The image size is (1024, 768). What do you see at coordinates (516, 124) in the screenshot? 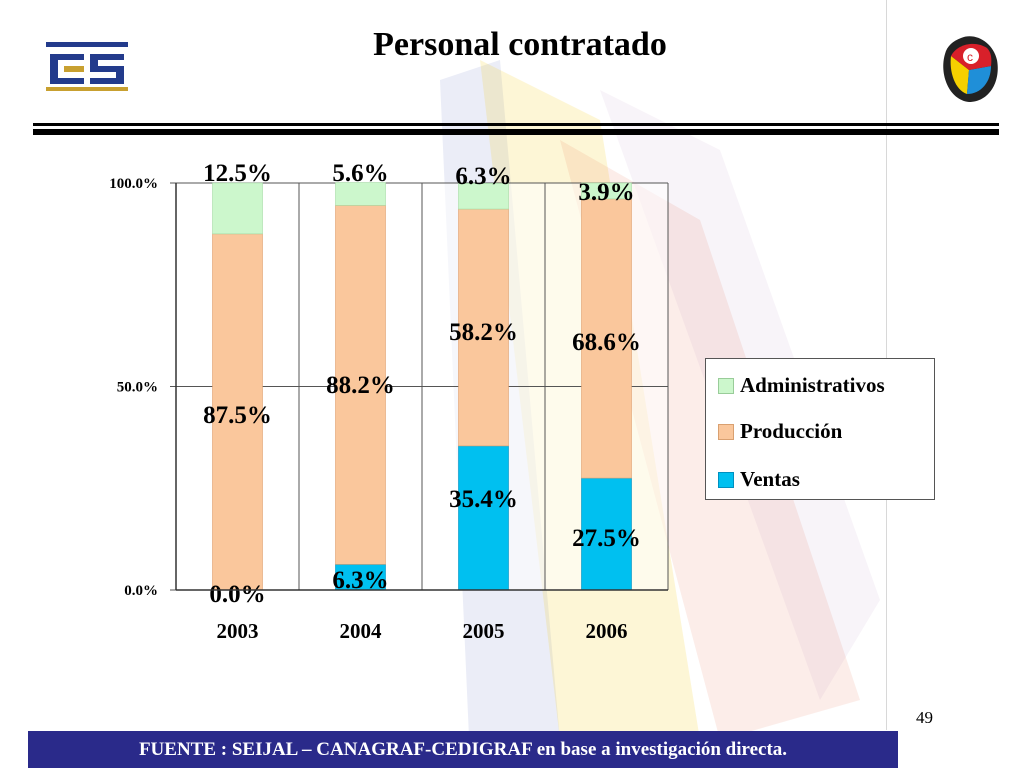
I see `title-rule-thin` at bounding box center [516, 124].